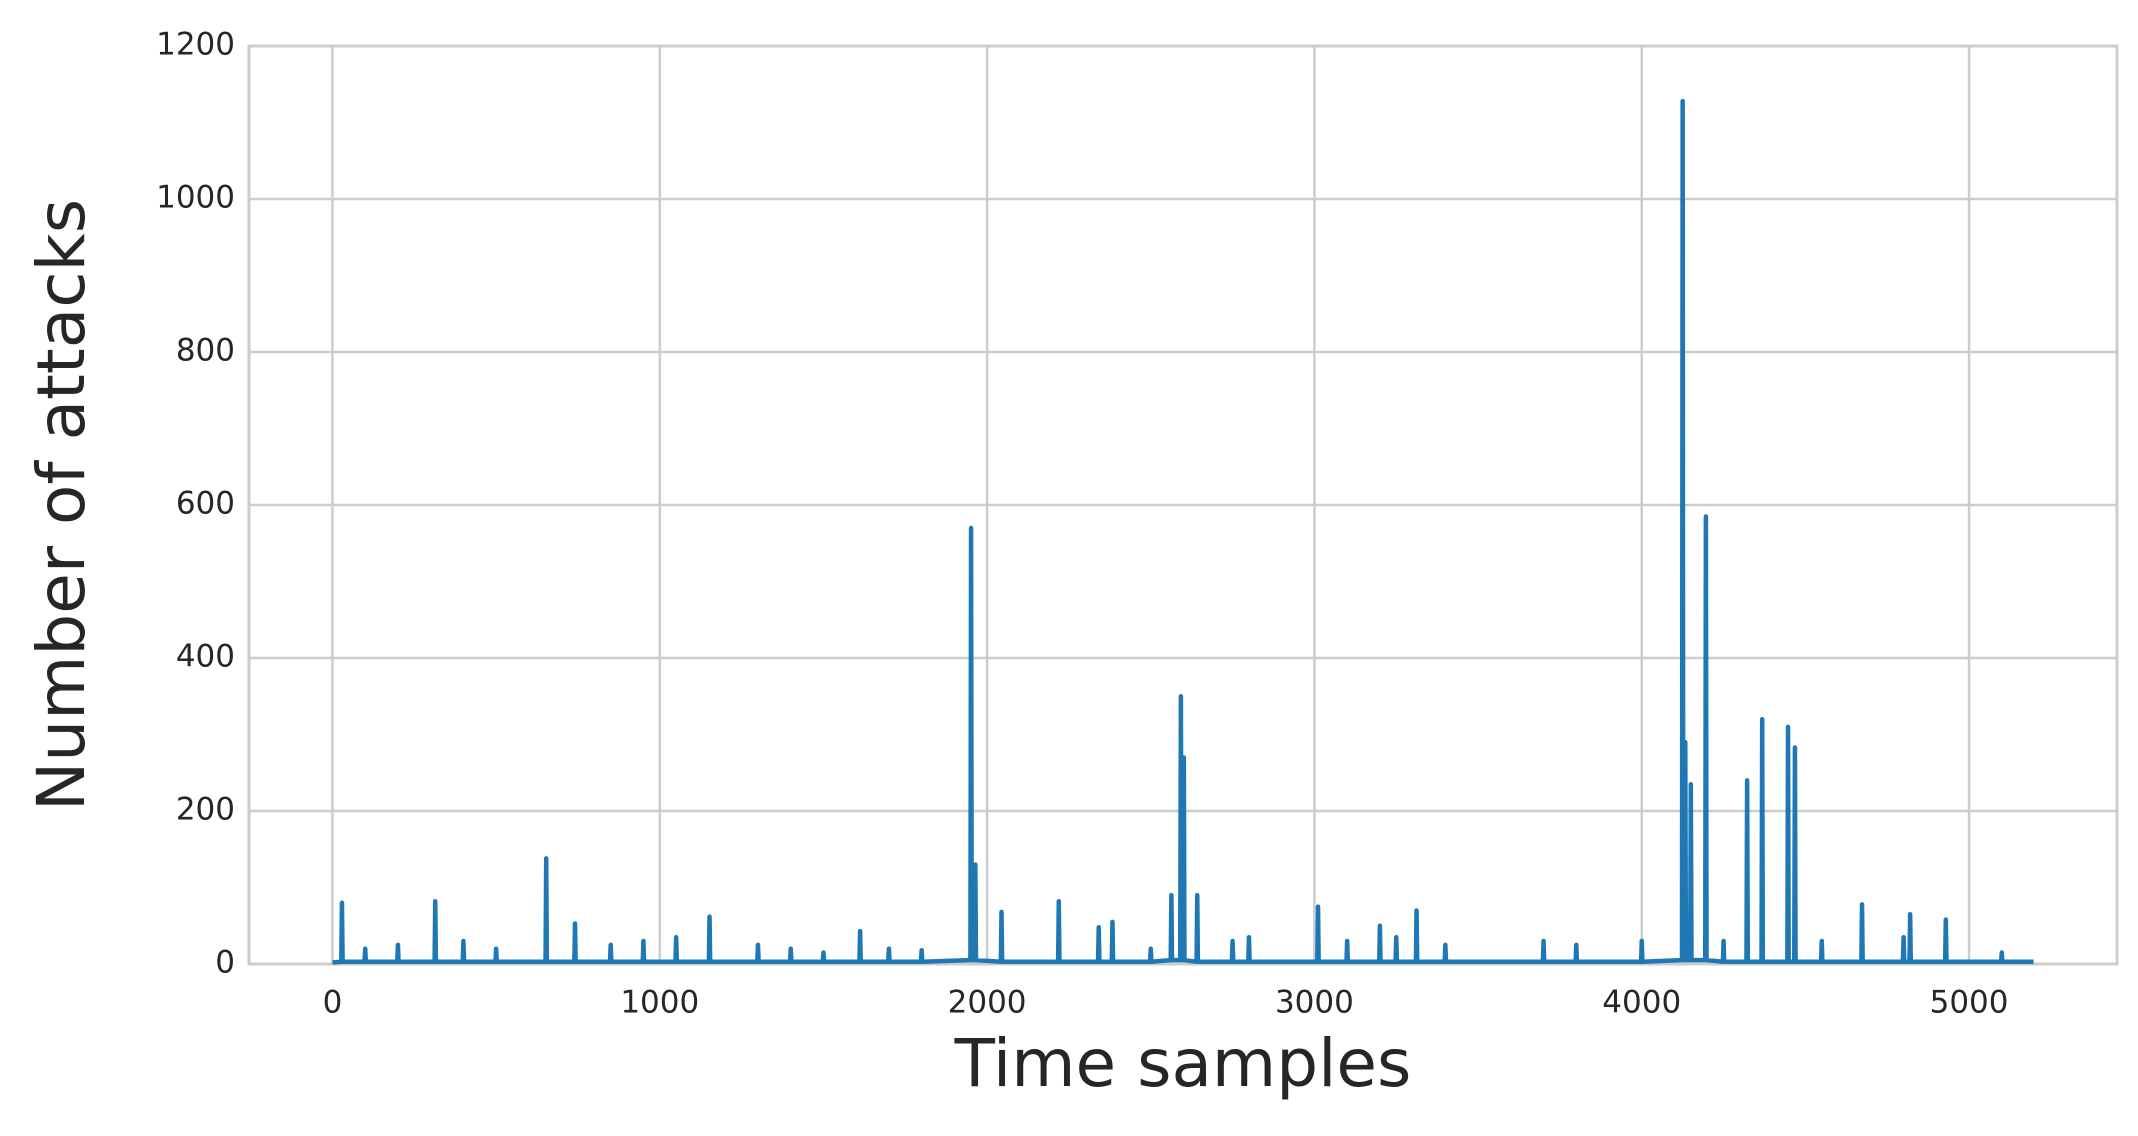 The height and width of the screenshot is (1136, 2138). Describe the element at coordinates (1641, 1003) in the screenshot. I see `x-tick-label: 4000` at that location.